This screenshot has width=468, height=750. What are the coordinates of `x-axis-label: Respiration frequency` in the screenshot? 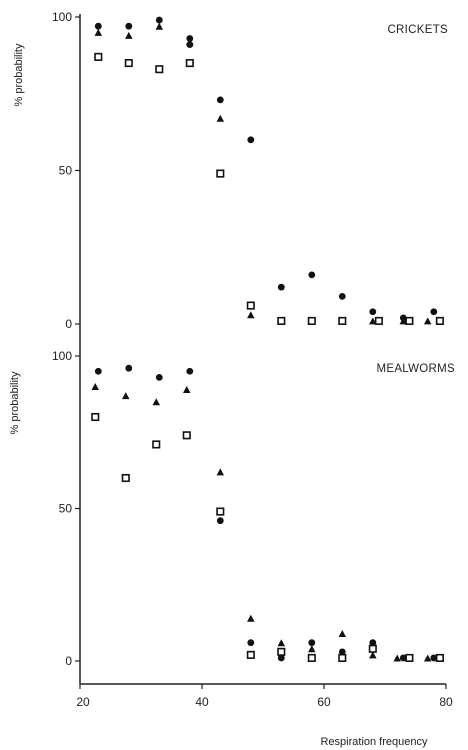 It's located at (374, 742).